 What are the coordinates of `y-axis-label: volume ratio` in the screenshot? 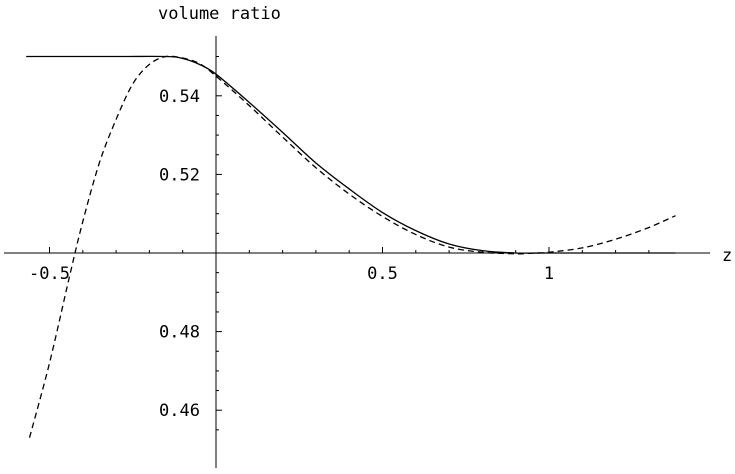 It's located at (219, 14).